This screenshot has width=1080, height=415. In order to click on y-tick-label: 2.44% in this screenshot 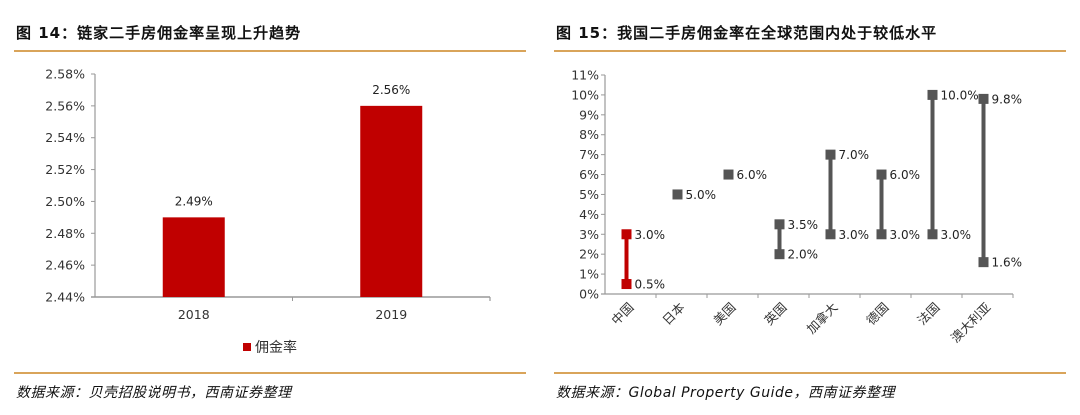, I will do `click(65, 297)`.